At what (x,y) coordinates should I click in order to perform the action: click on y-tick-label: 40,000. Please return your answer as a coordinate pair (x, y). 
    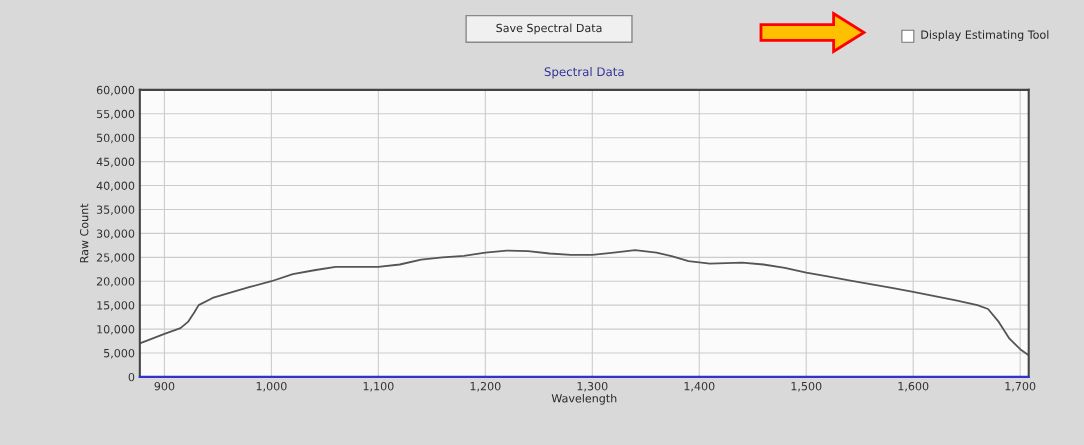
    Looking at the image, I should click on (115, 186).